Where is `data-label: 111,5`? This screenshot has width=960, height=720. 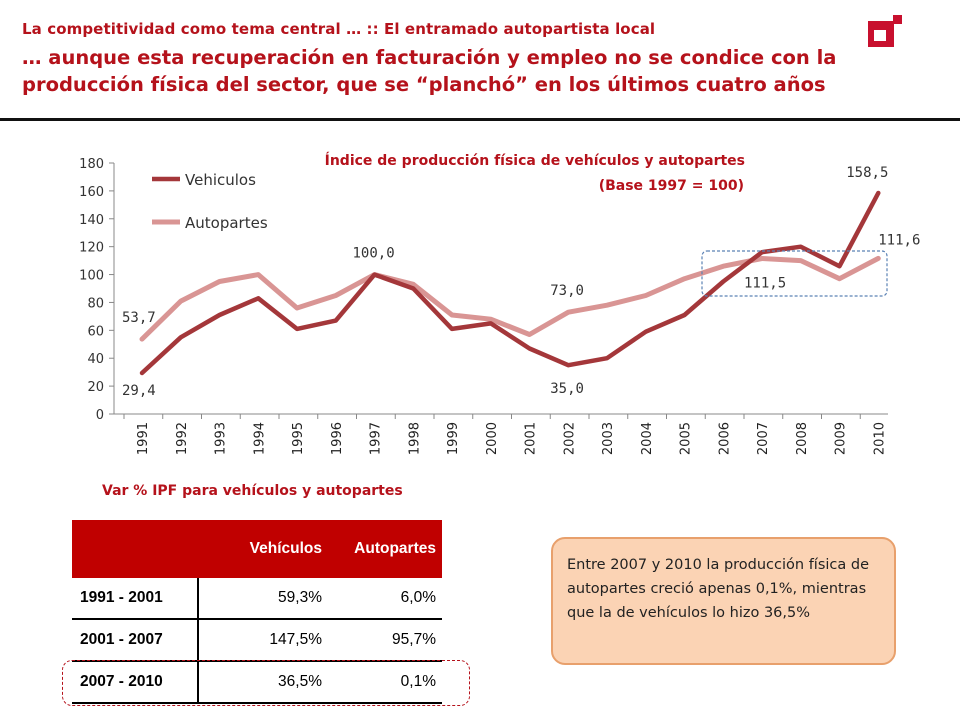
data-label: 111,5 is located at coordinates (765, 284).